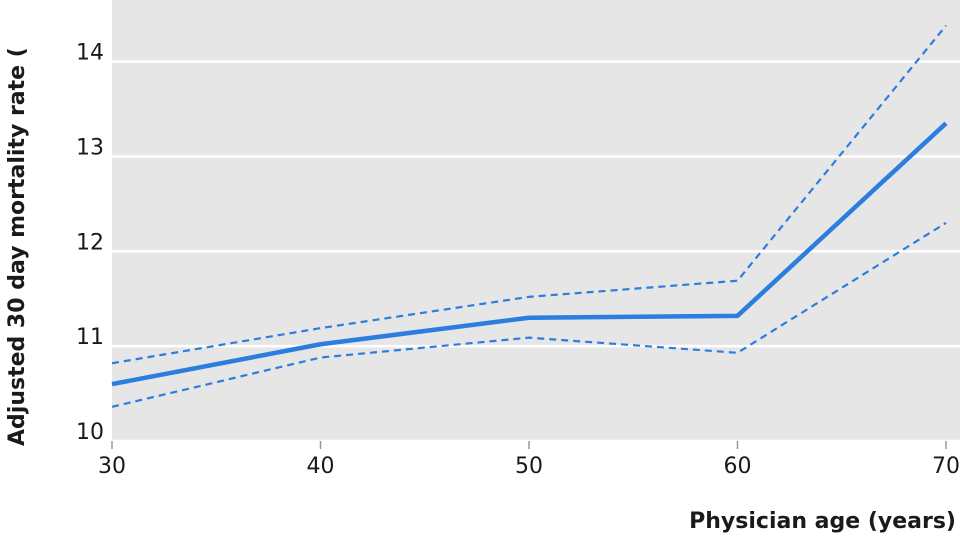 Image resolution: width=960 pixels, height=540 pixels. What do you see at coordinates (738, 466) in the screenshot?
I see `x-tick-label: 60` at bounding box center [738, 466].